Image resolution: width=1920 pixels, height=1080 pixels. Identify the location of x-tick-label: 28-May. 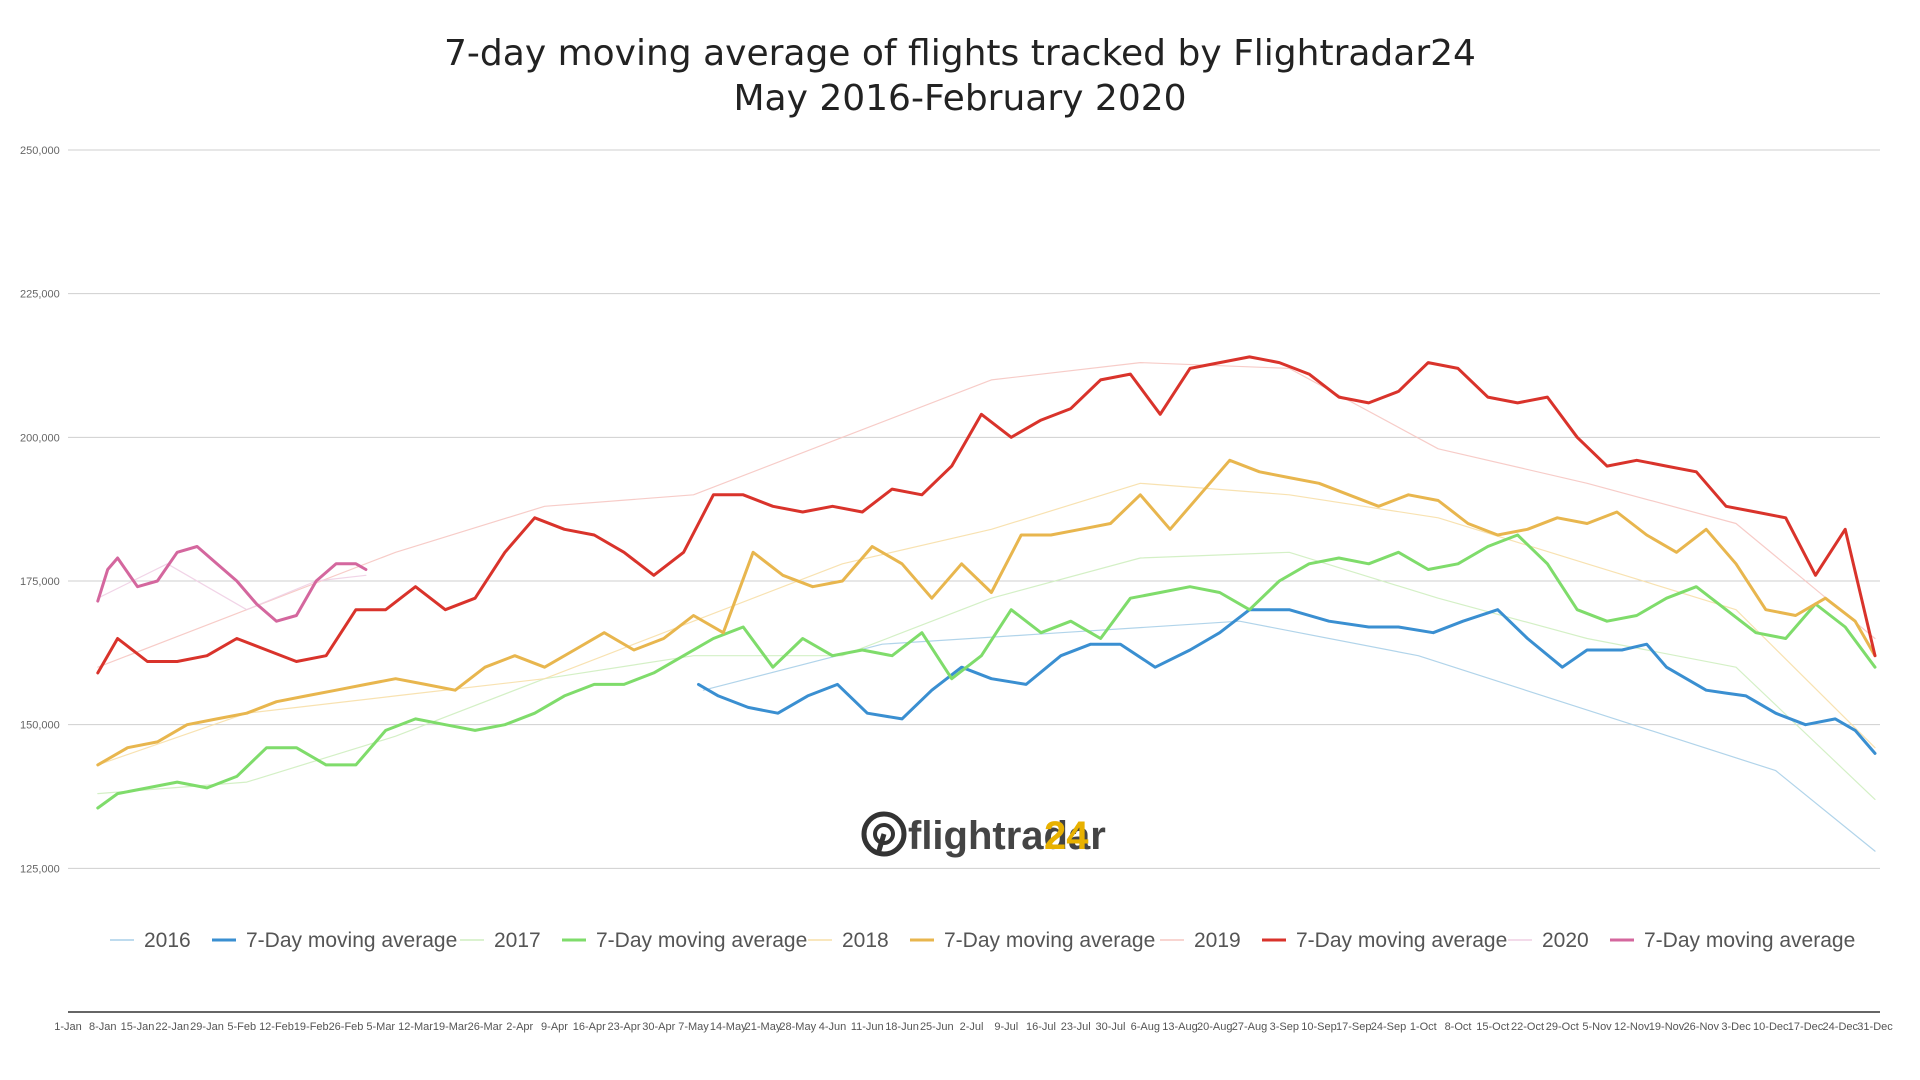
(797, 1027).